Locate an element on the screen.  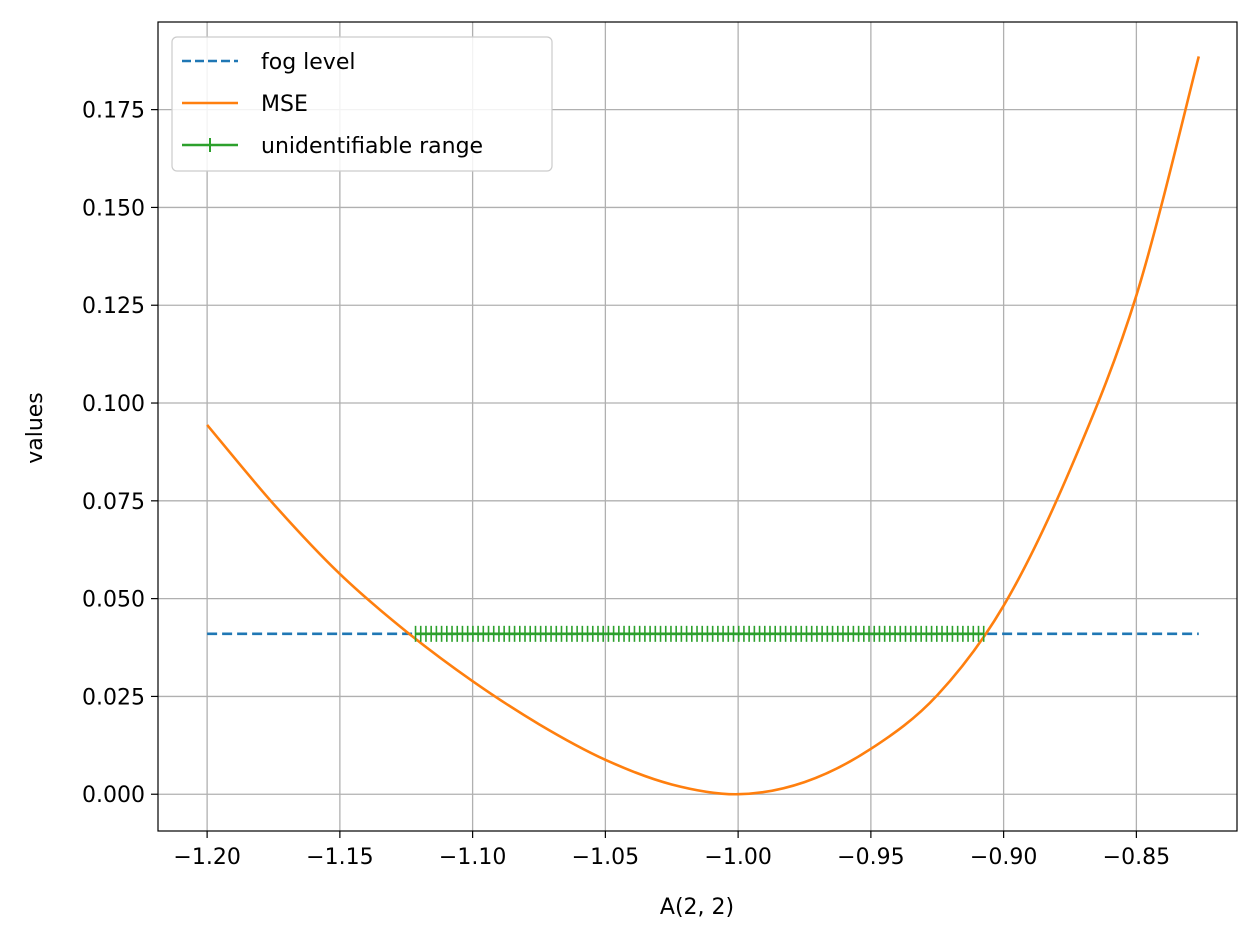
x-tick-label: −1.20 is located at coordinates (206, 857).